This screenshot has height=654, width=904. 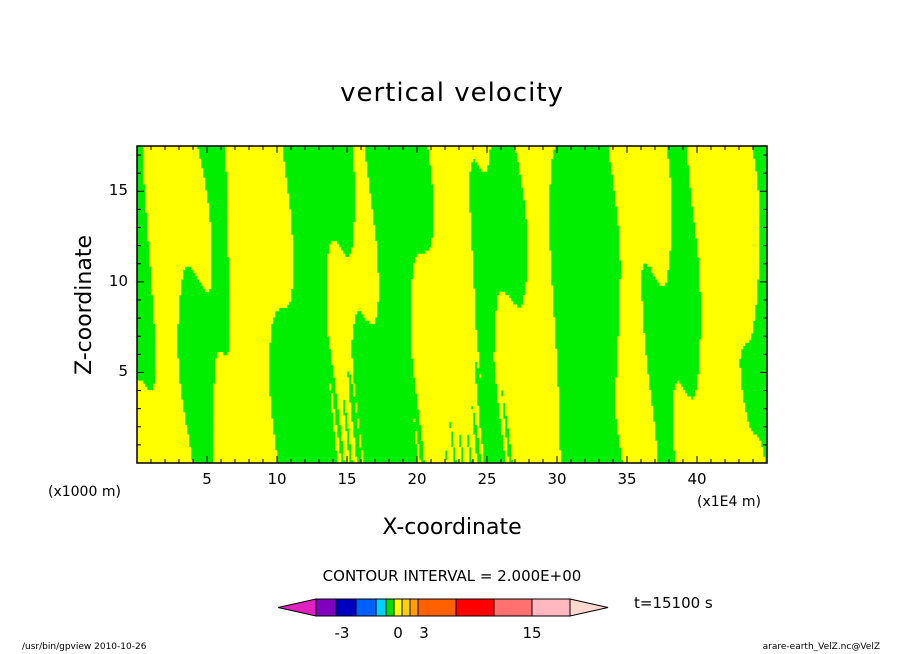 What do you see at coordinates (697, 479) in the screenshot?
I see `x-tick-label: 40` at bounding box center [697, 479].